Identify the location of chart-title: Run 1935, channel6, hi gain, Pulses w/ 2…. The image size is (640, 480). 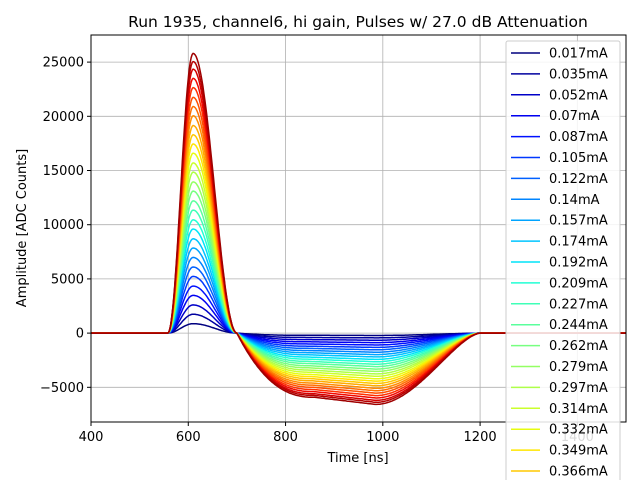
(358, 22).